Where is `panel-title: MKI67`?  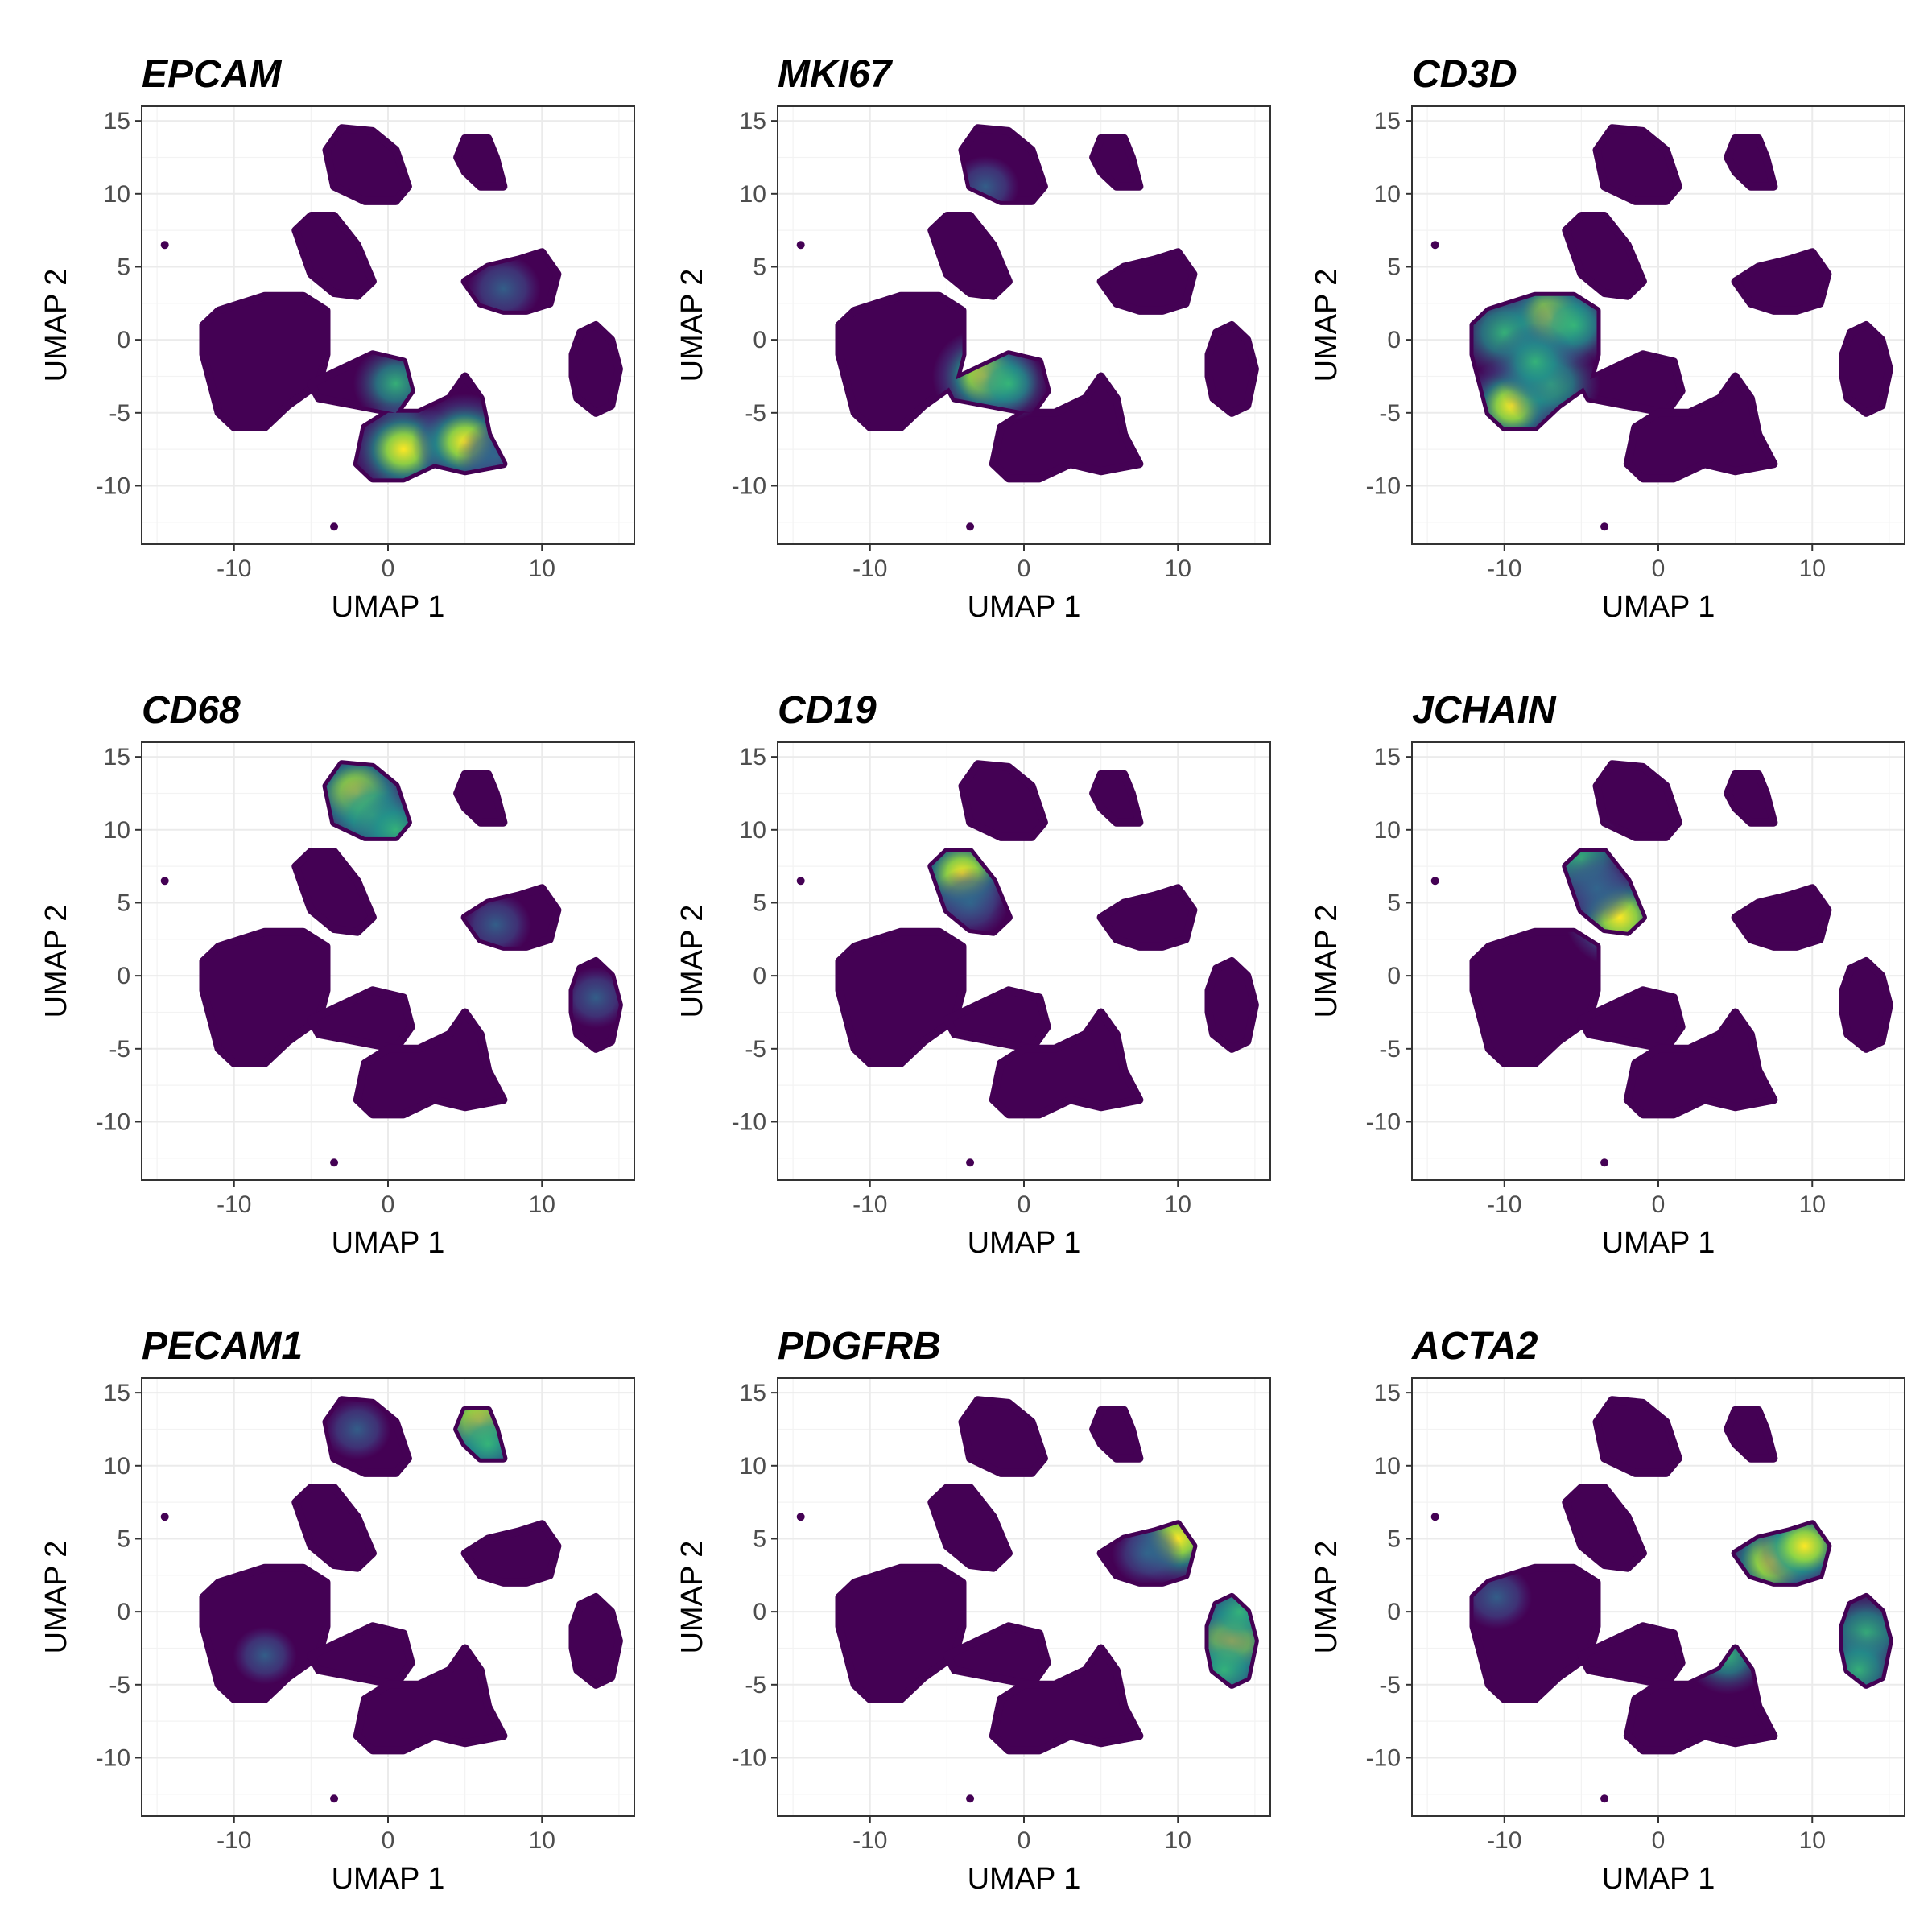 panel-title: MKI67 is located at coordinates (836, 74).